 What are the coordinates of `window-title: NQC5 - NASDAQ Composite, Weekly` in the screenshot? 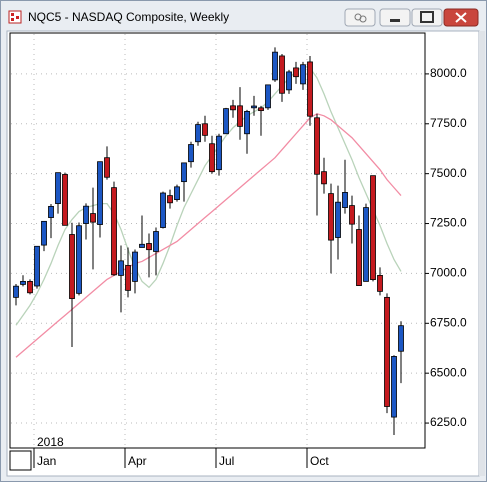 It's located at (128, 17).